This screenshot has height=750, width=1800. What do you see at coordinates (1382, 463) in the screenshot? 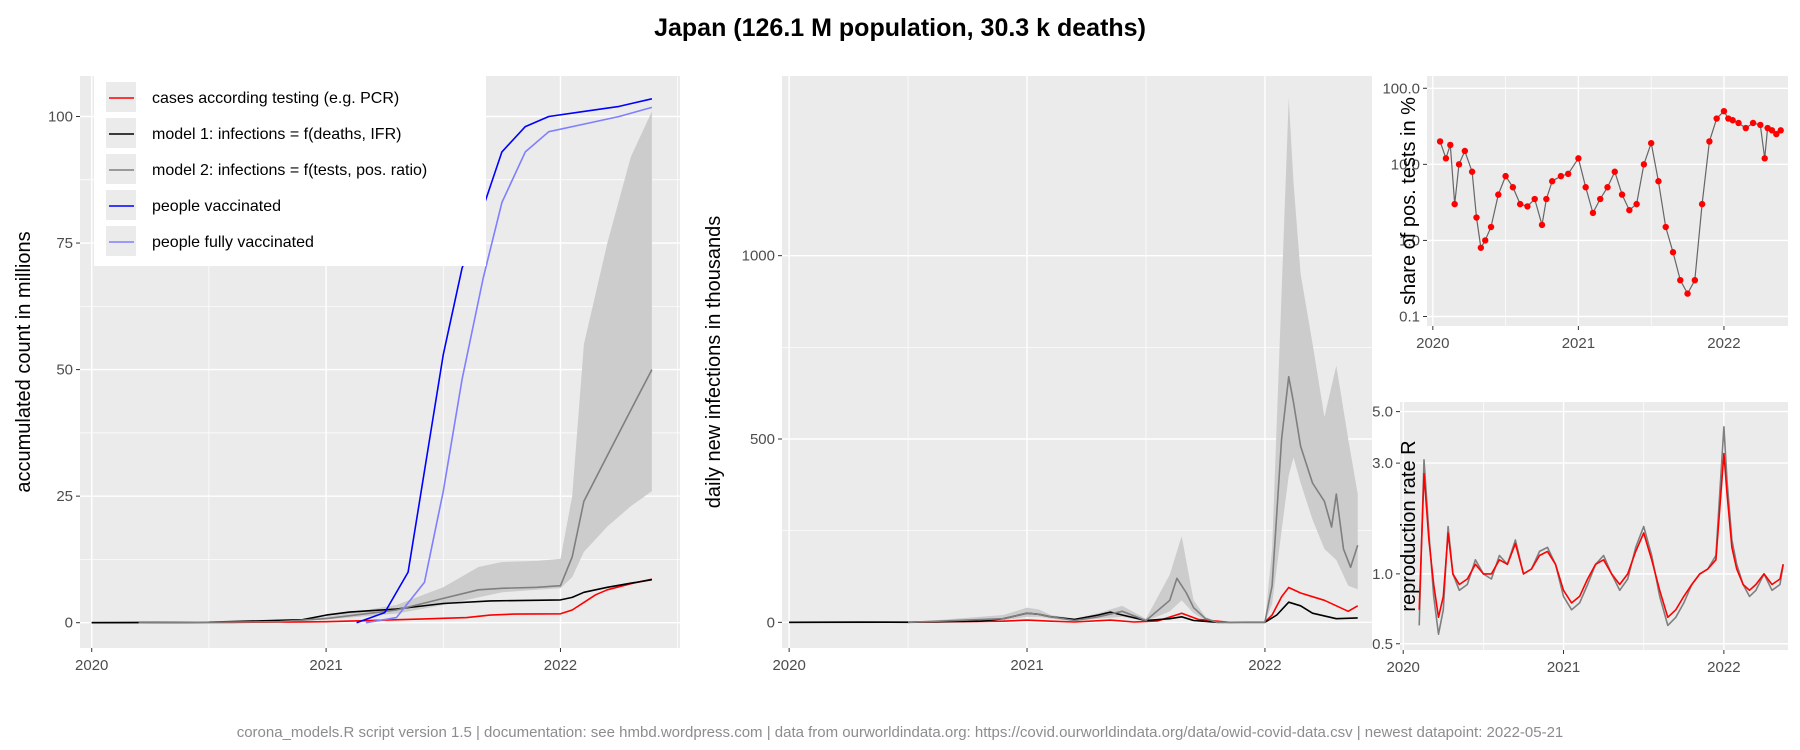
I see `y-tick-label: 3.0` at bounding box center [1382, 463].